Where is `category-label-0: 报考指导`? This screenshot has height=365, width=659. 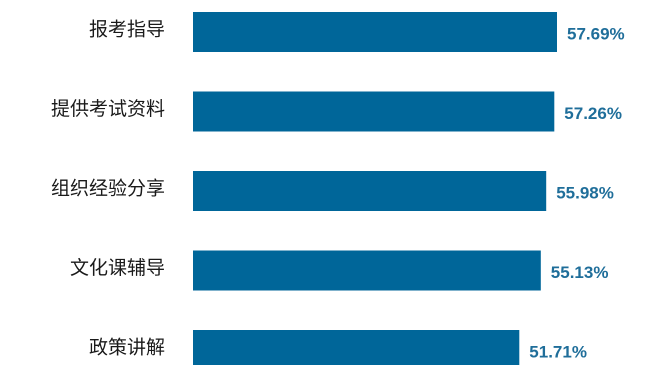
category-label-0: 报考指导 is located at coordinates (127, 30).